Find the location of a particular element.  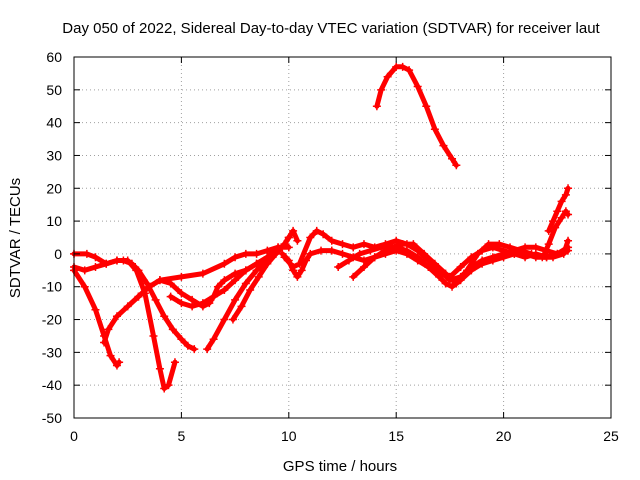

y-tick-label: 50 is located at coordinates (54, 90).